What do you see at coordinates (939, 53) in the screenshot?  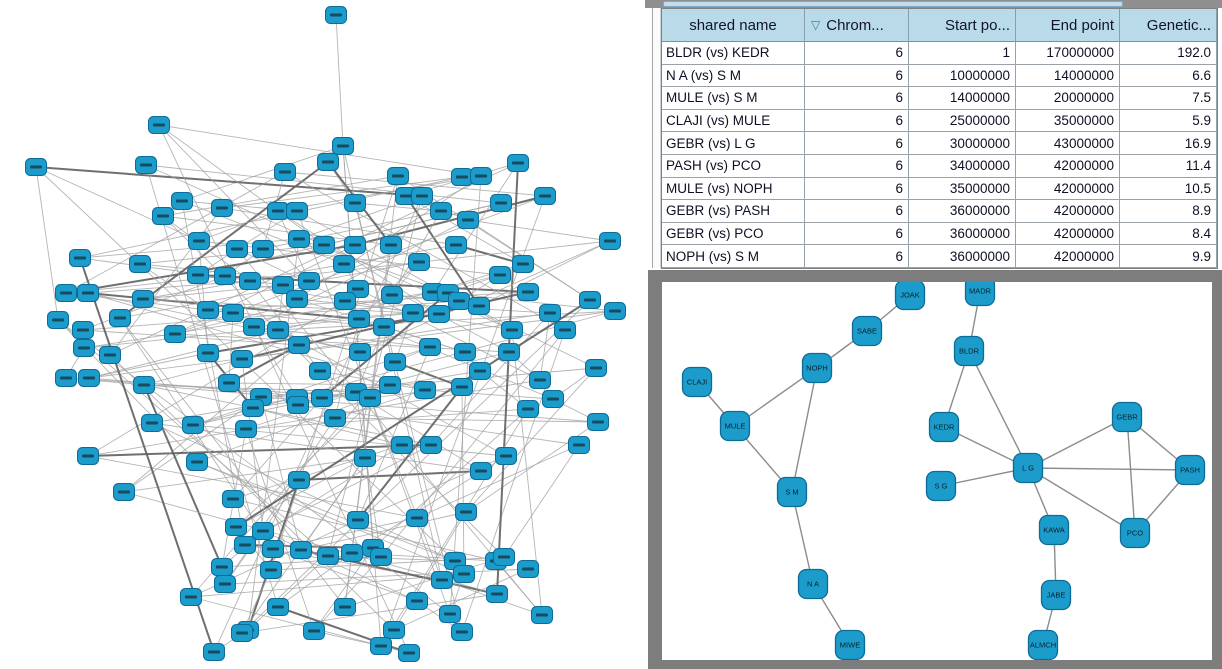 I see `table-row: BLDR (vs) KEDR 6 1 170000000 192.0` at bounding box center [939, 53].